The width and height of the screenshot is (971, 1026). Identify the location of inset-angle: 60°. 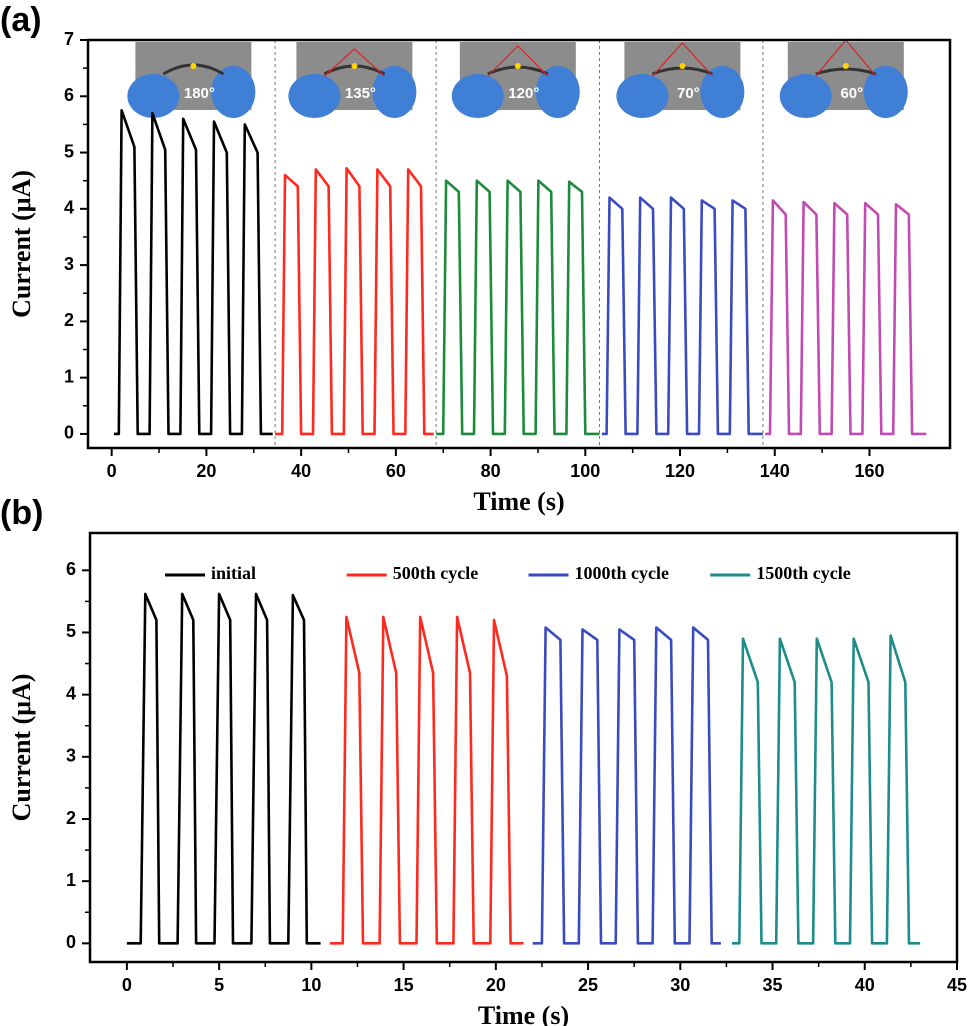
(851, 93).